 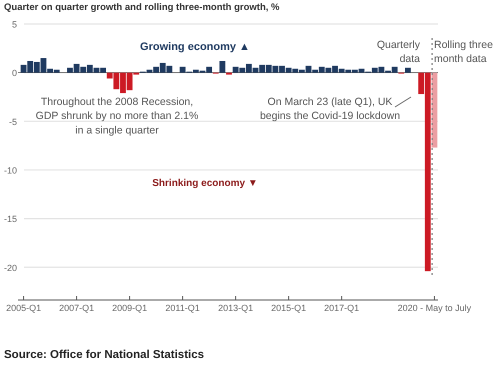 I want to click on x-tick-label: 2005-Q1, so click(x=24, y=308).